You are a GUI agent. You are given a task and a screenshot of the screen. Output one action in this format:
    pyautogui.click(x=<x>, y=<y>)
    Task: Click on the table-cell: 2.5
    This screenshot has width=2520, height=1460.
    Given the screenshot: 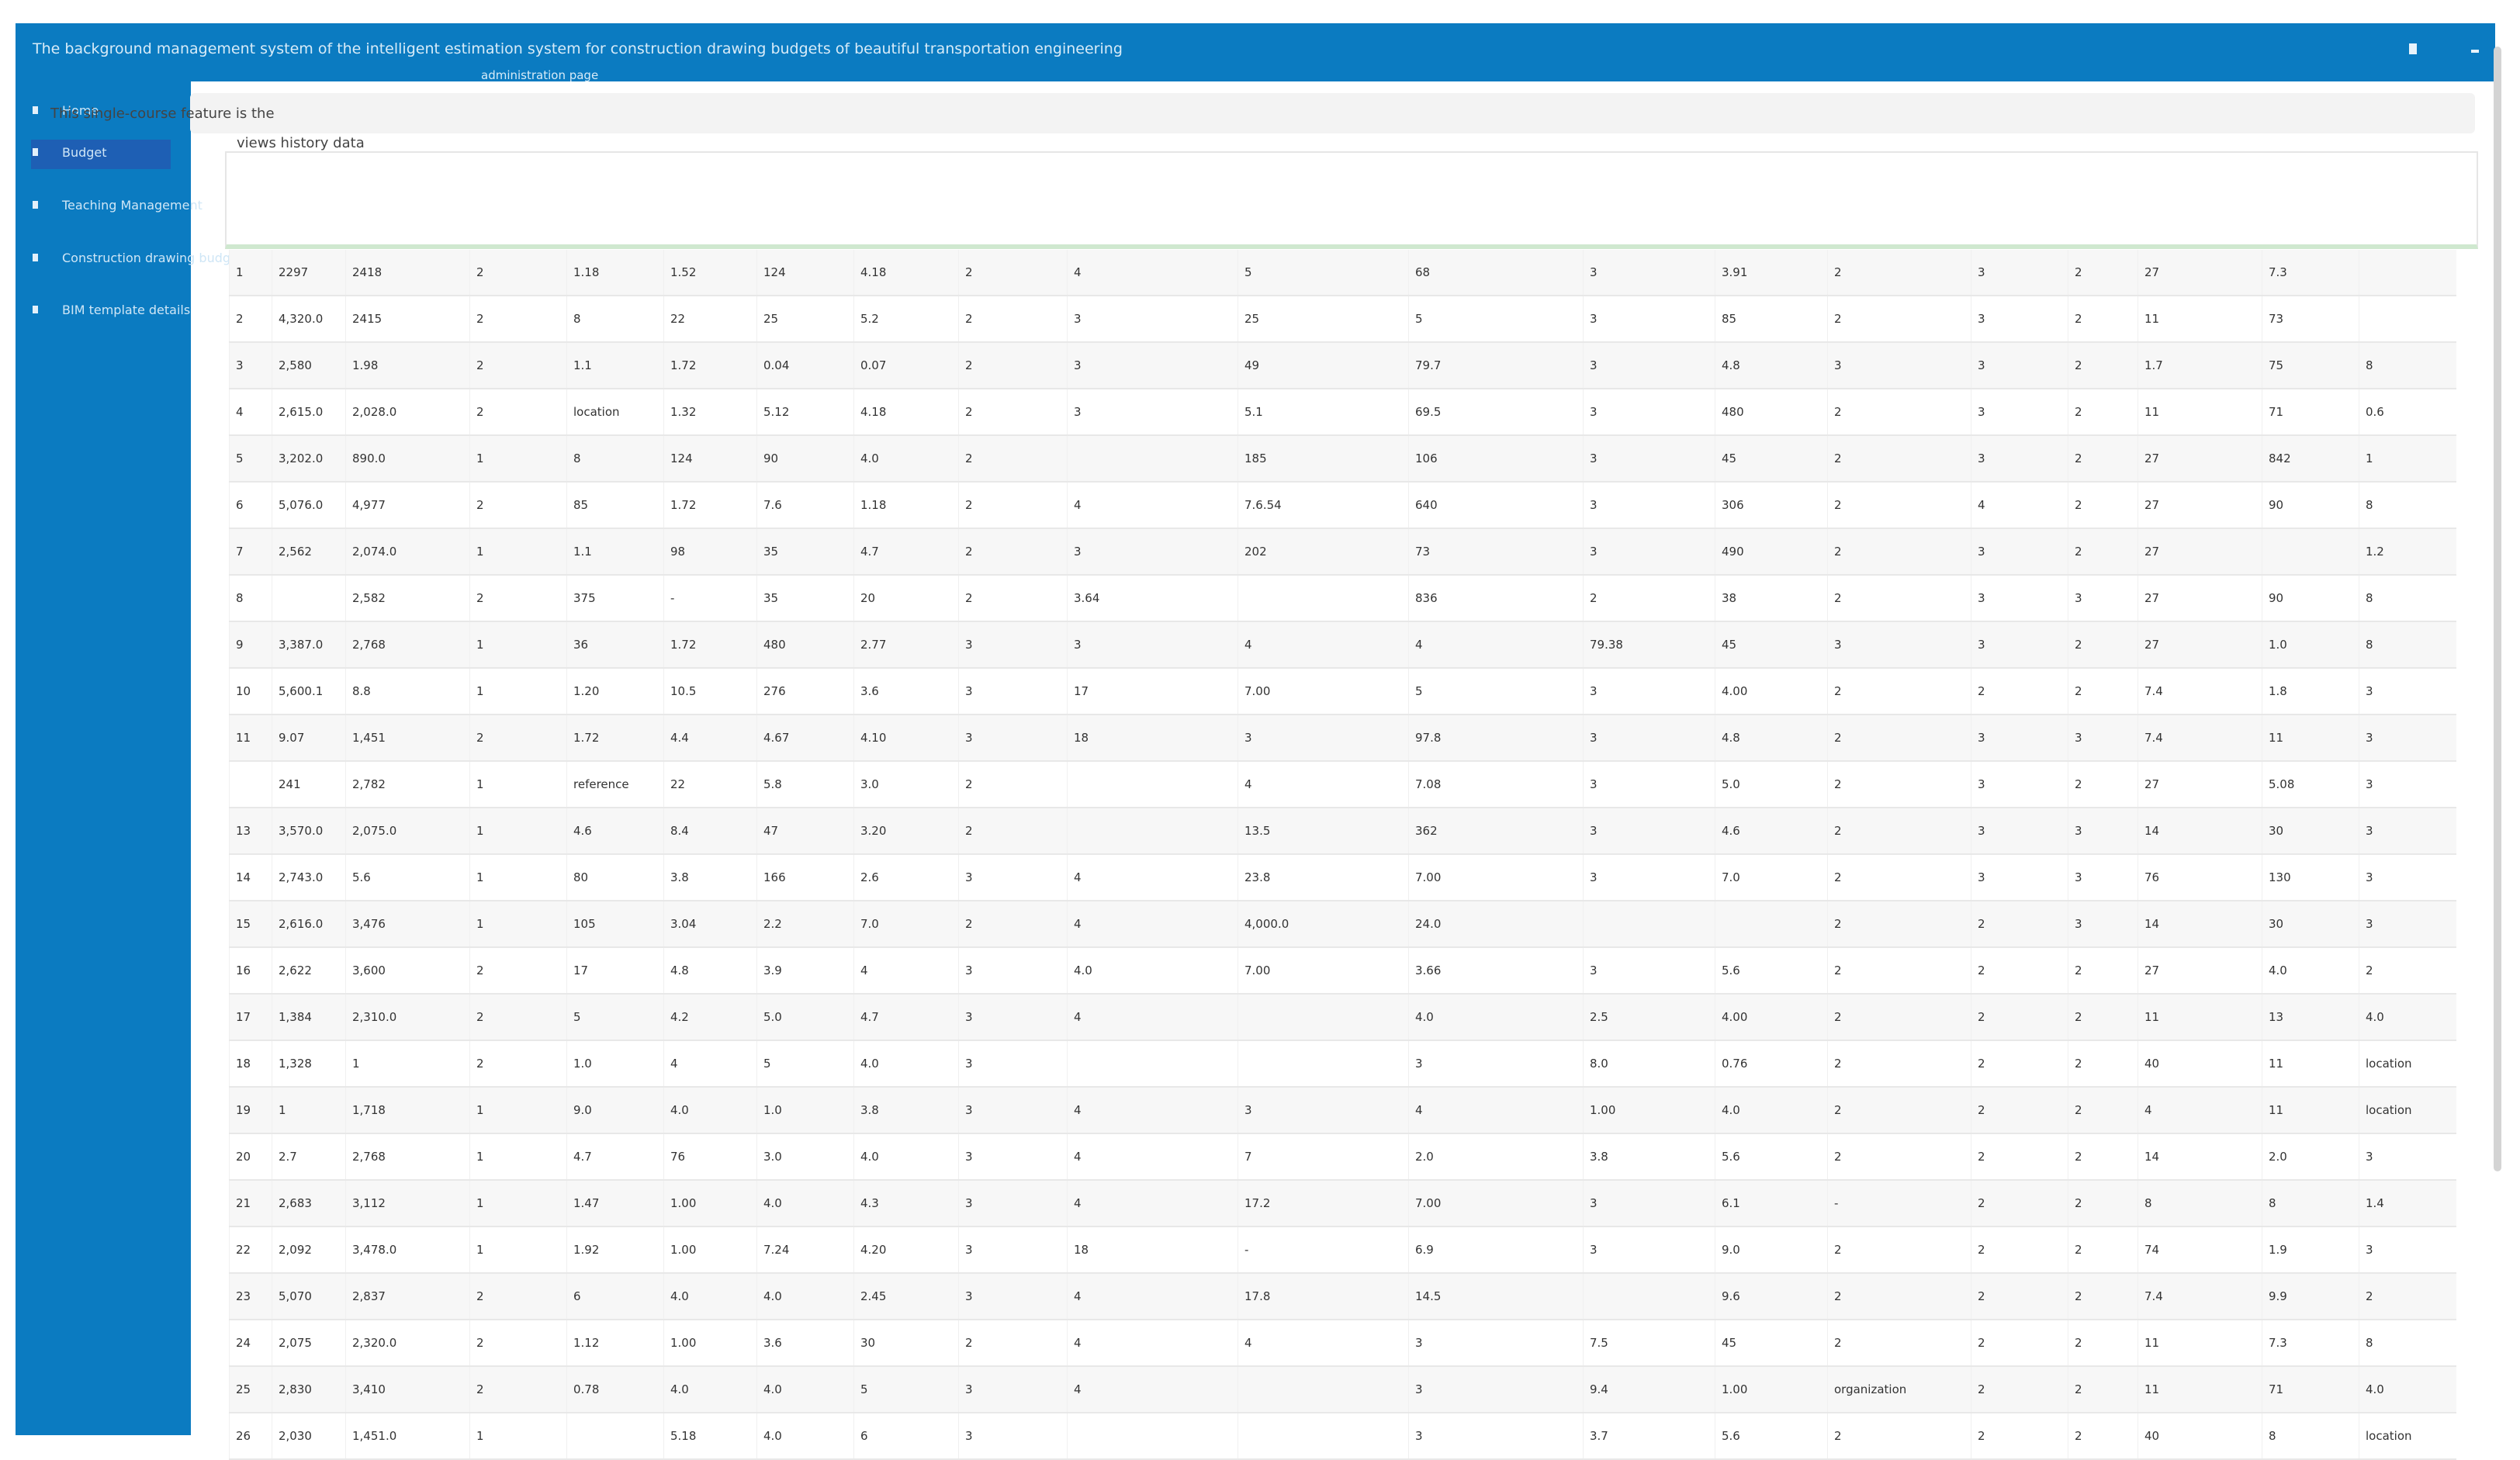 What is the action you would take?
    pyautogui.click(x=1649, y=1018)
    